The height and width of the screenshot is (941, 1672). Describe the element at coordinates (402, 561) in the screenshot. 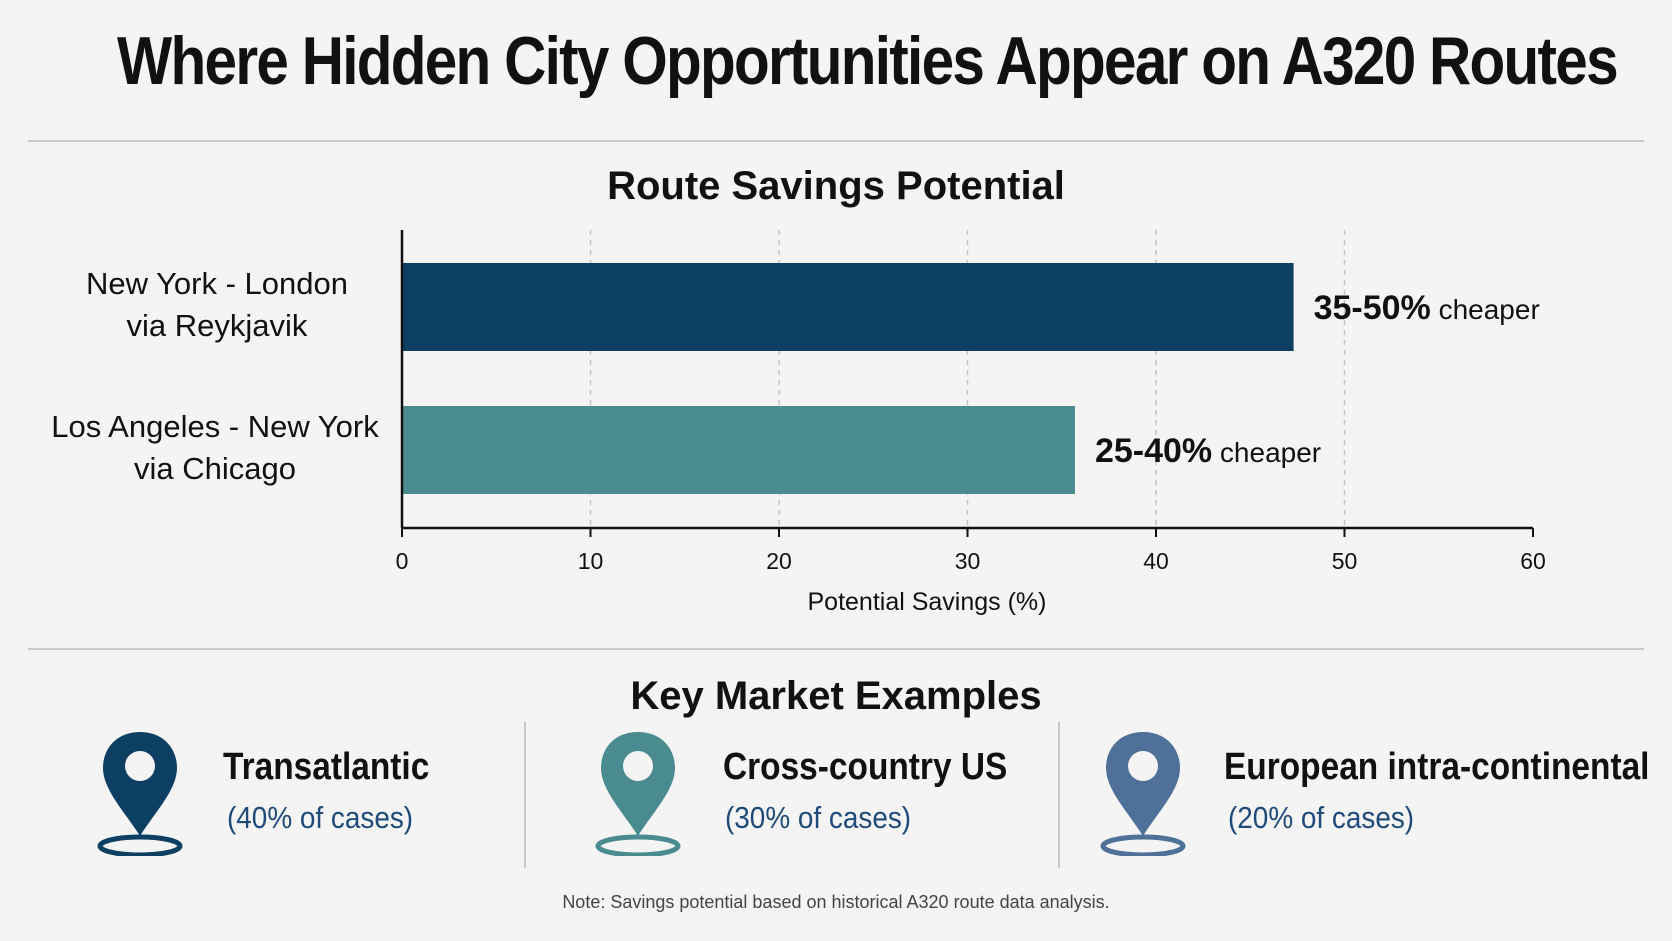

I see `x-tick-label: 0` at that location.